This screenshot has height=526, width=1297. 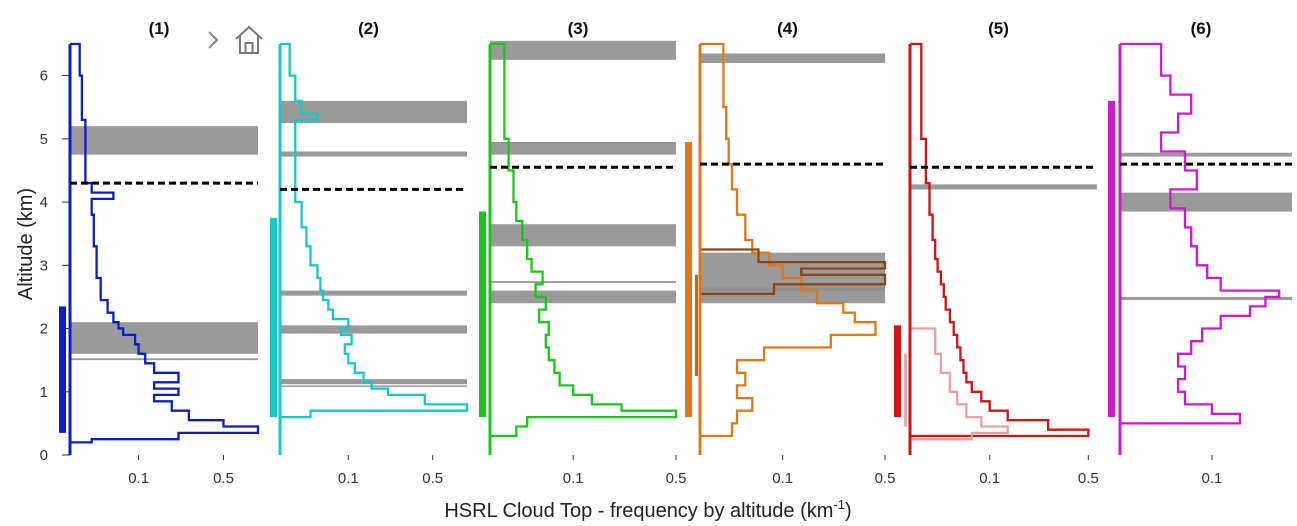 What do you see at coordinates (44, 139) in the screenshot?
I see `y-tick-label: 5` at bounding box center [44, 139].